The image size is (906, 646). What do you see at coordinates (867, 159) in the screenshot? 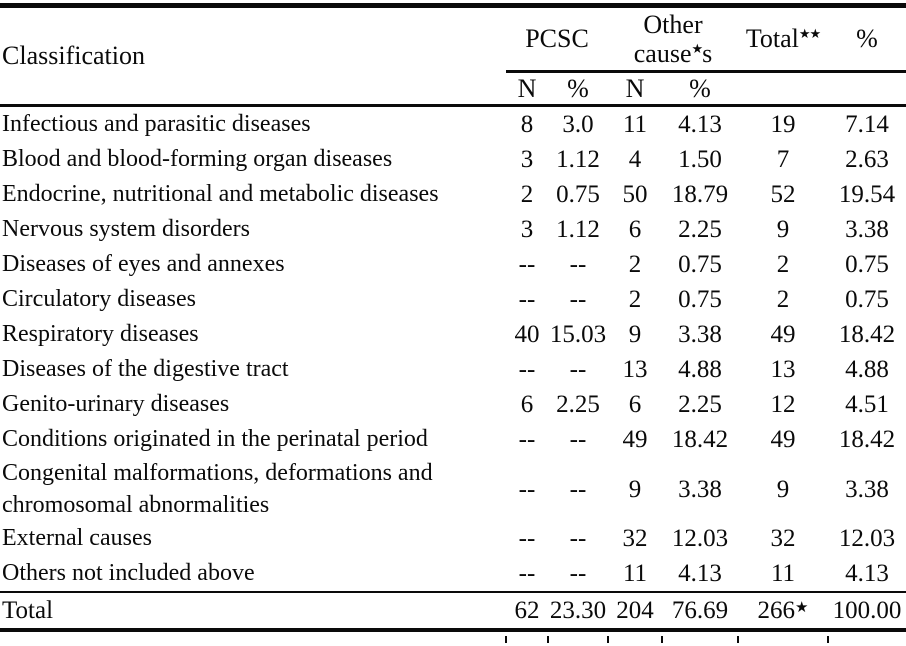
I see `cell-percent: 2.63` at bounding box center [867, 159].